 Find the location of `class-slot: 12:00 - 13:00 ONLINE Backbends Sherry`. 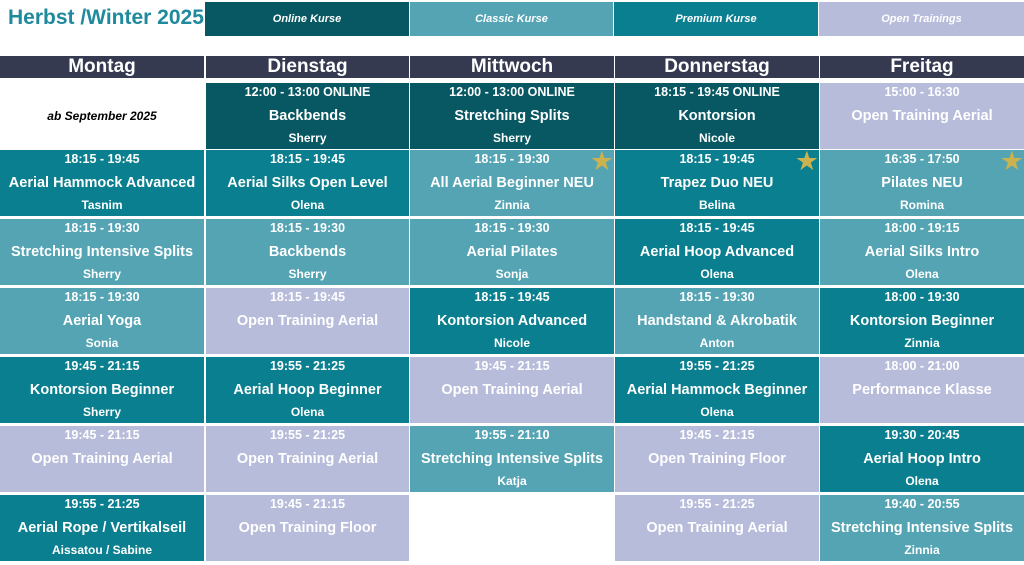

class-slot: 12:00 - 13:00 ONLINE Backbends Sherry is located at coordinates (307, 116).